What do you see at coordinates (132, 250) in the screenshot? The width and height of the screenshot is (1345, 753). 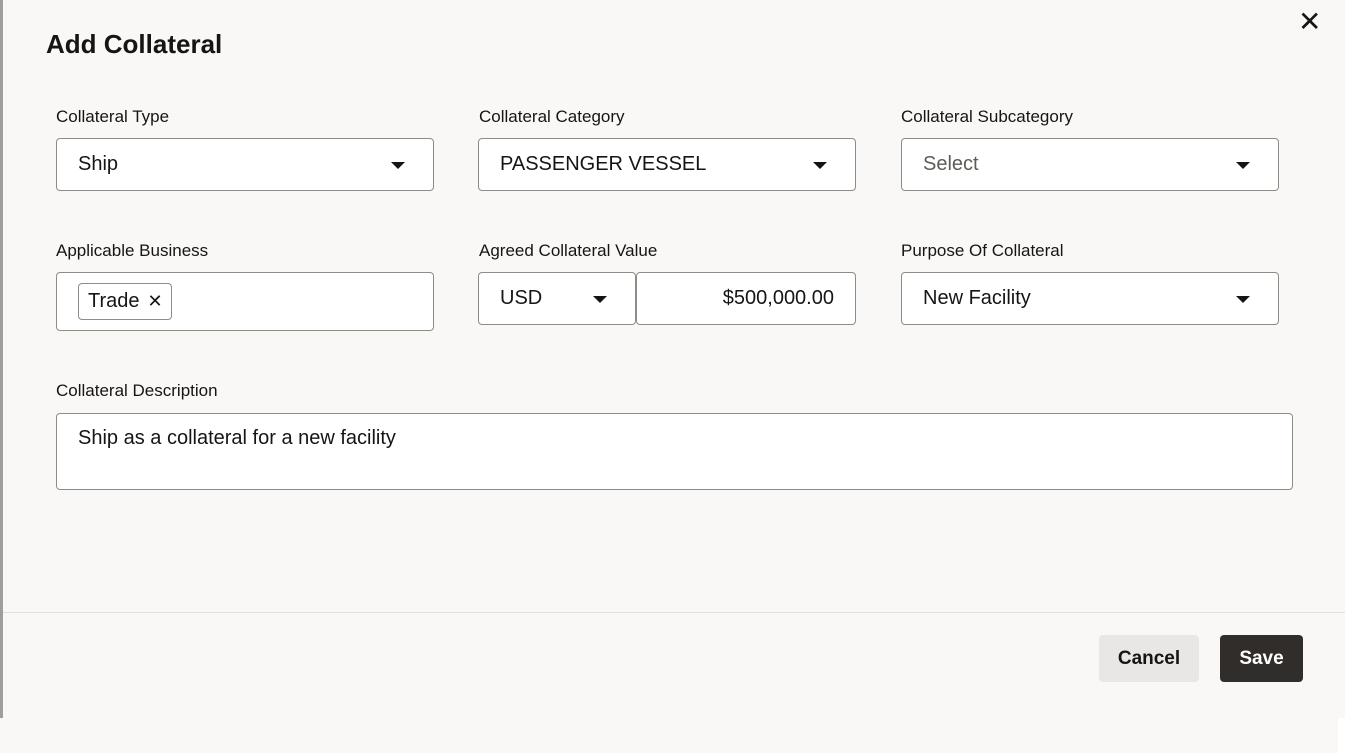 I see `applicable-business-label: Applicable Business` at bounding box center [132, 250].